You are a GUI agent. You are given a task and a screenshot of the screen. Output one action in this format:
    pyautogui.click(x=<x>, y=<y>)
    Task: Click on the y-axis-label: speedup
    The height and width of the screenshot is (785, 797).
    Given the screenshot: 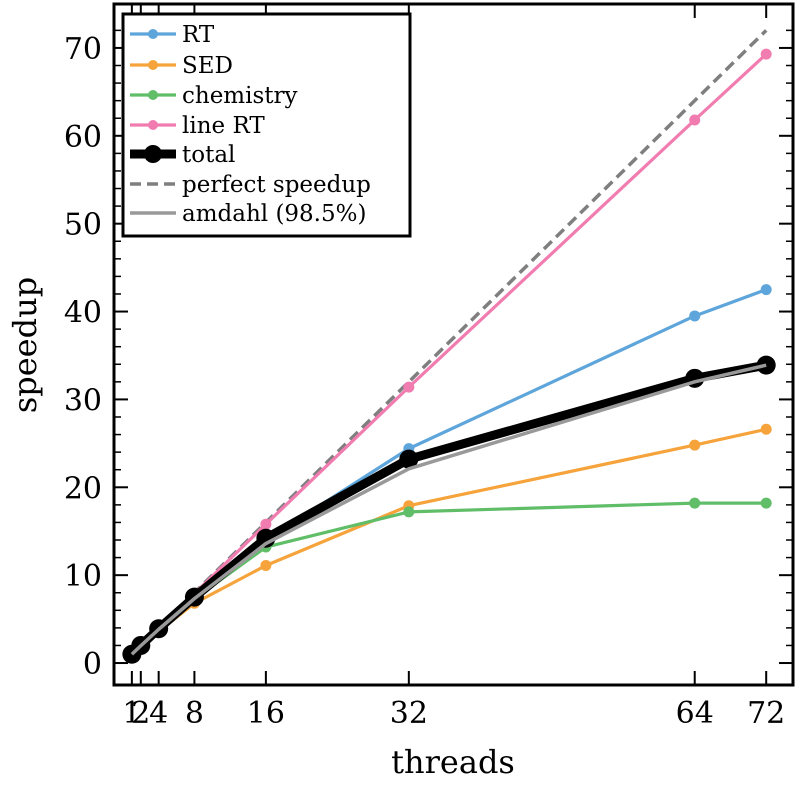 What is the action you would take?
    pyautogui.click(x=25, y=345)
    